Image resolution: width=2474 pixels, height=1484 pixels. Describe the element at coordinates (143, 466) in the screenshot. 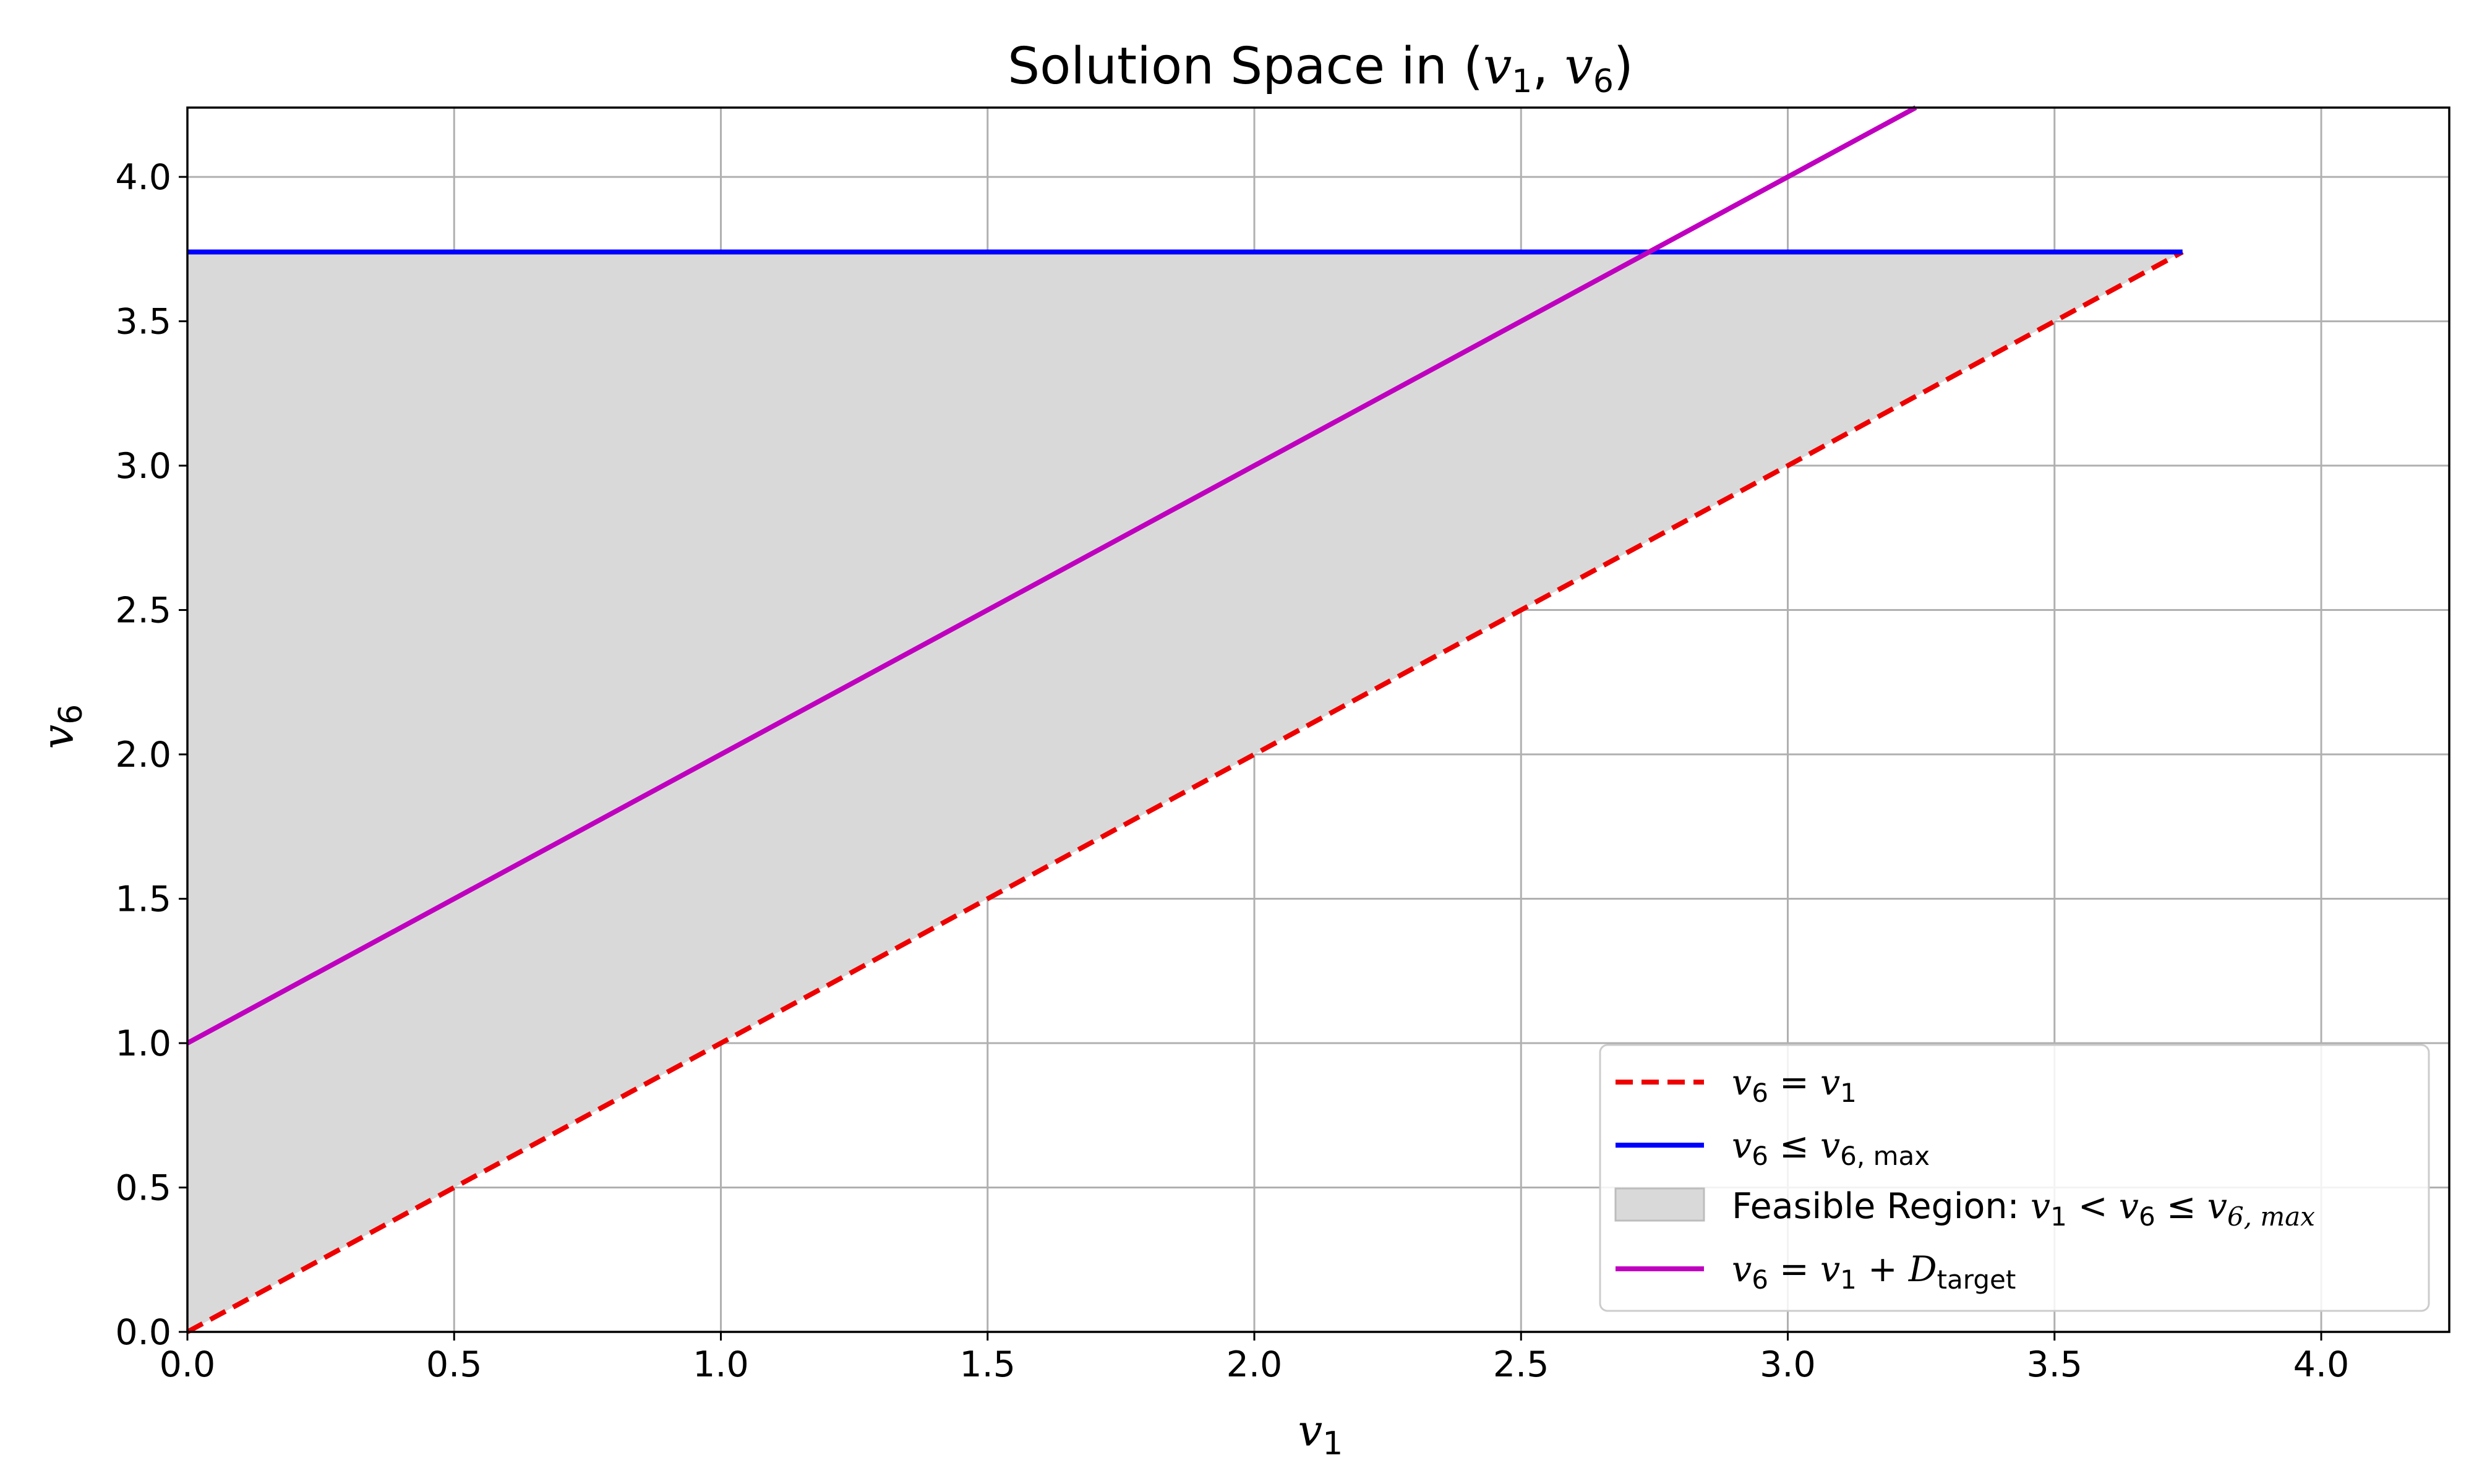

I see `y-tick-label: 3.0` at that location.